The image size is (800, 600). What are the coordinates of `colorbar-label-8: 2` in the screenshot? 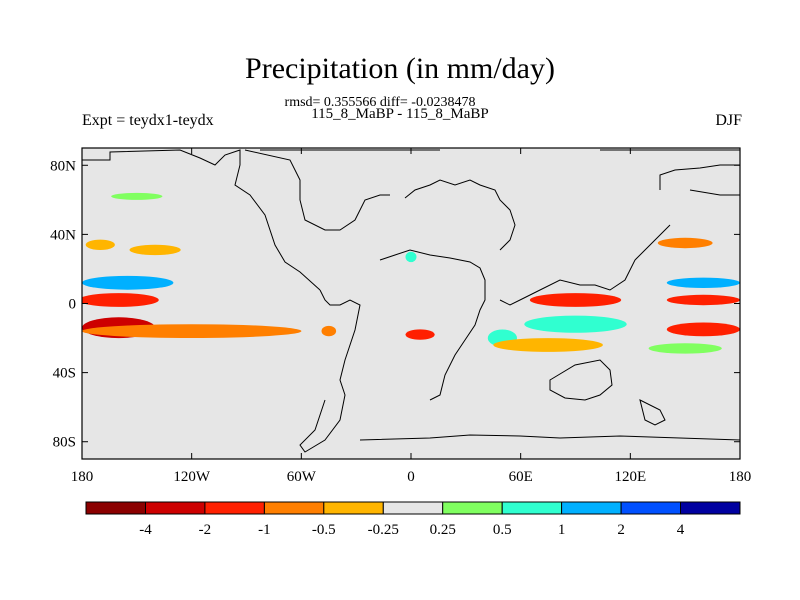 It's located at (621, 530).